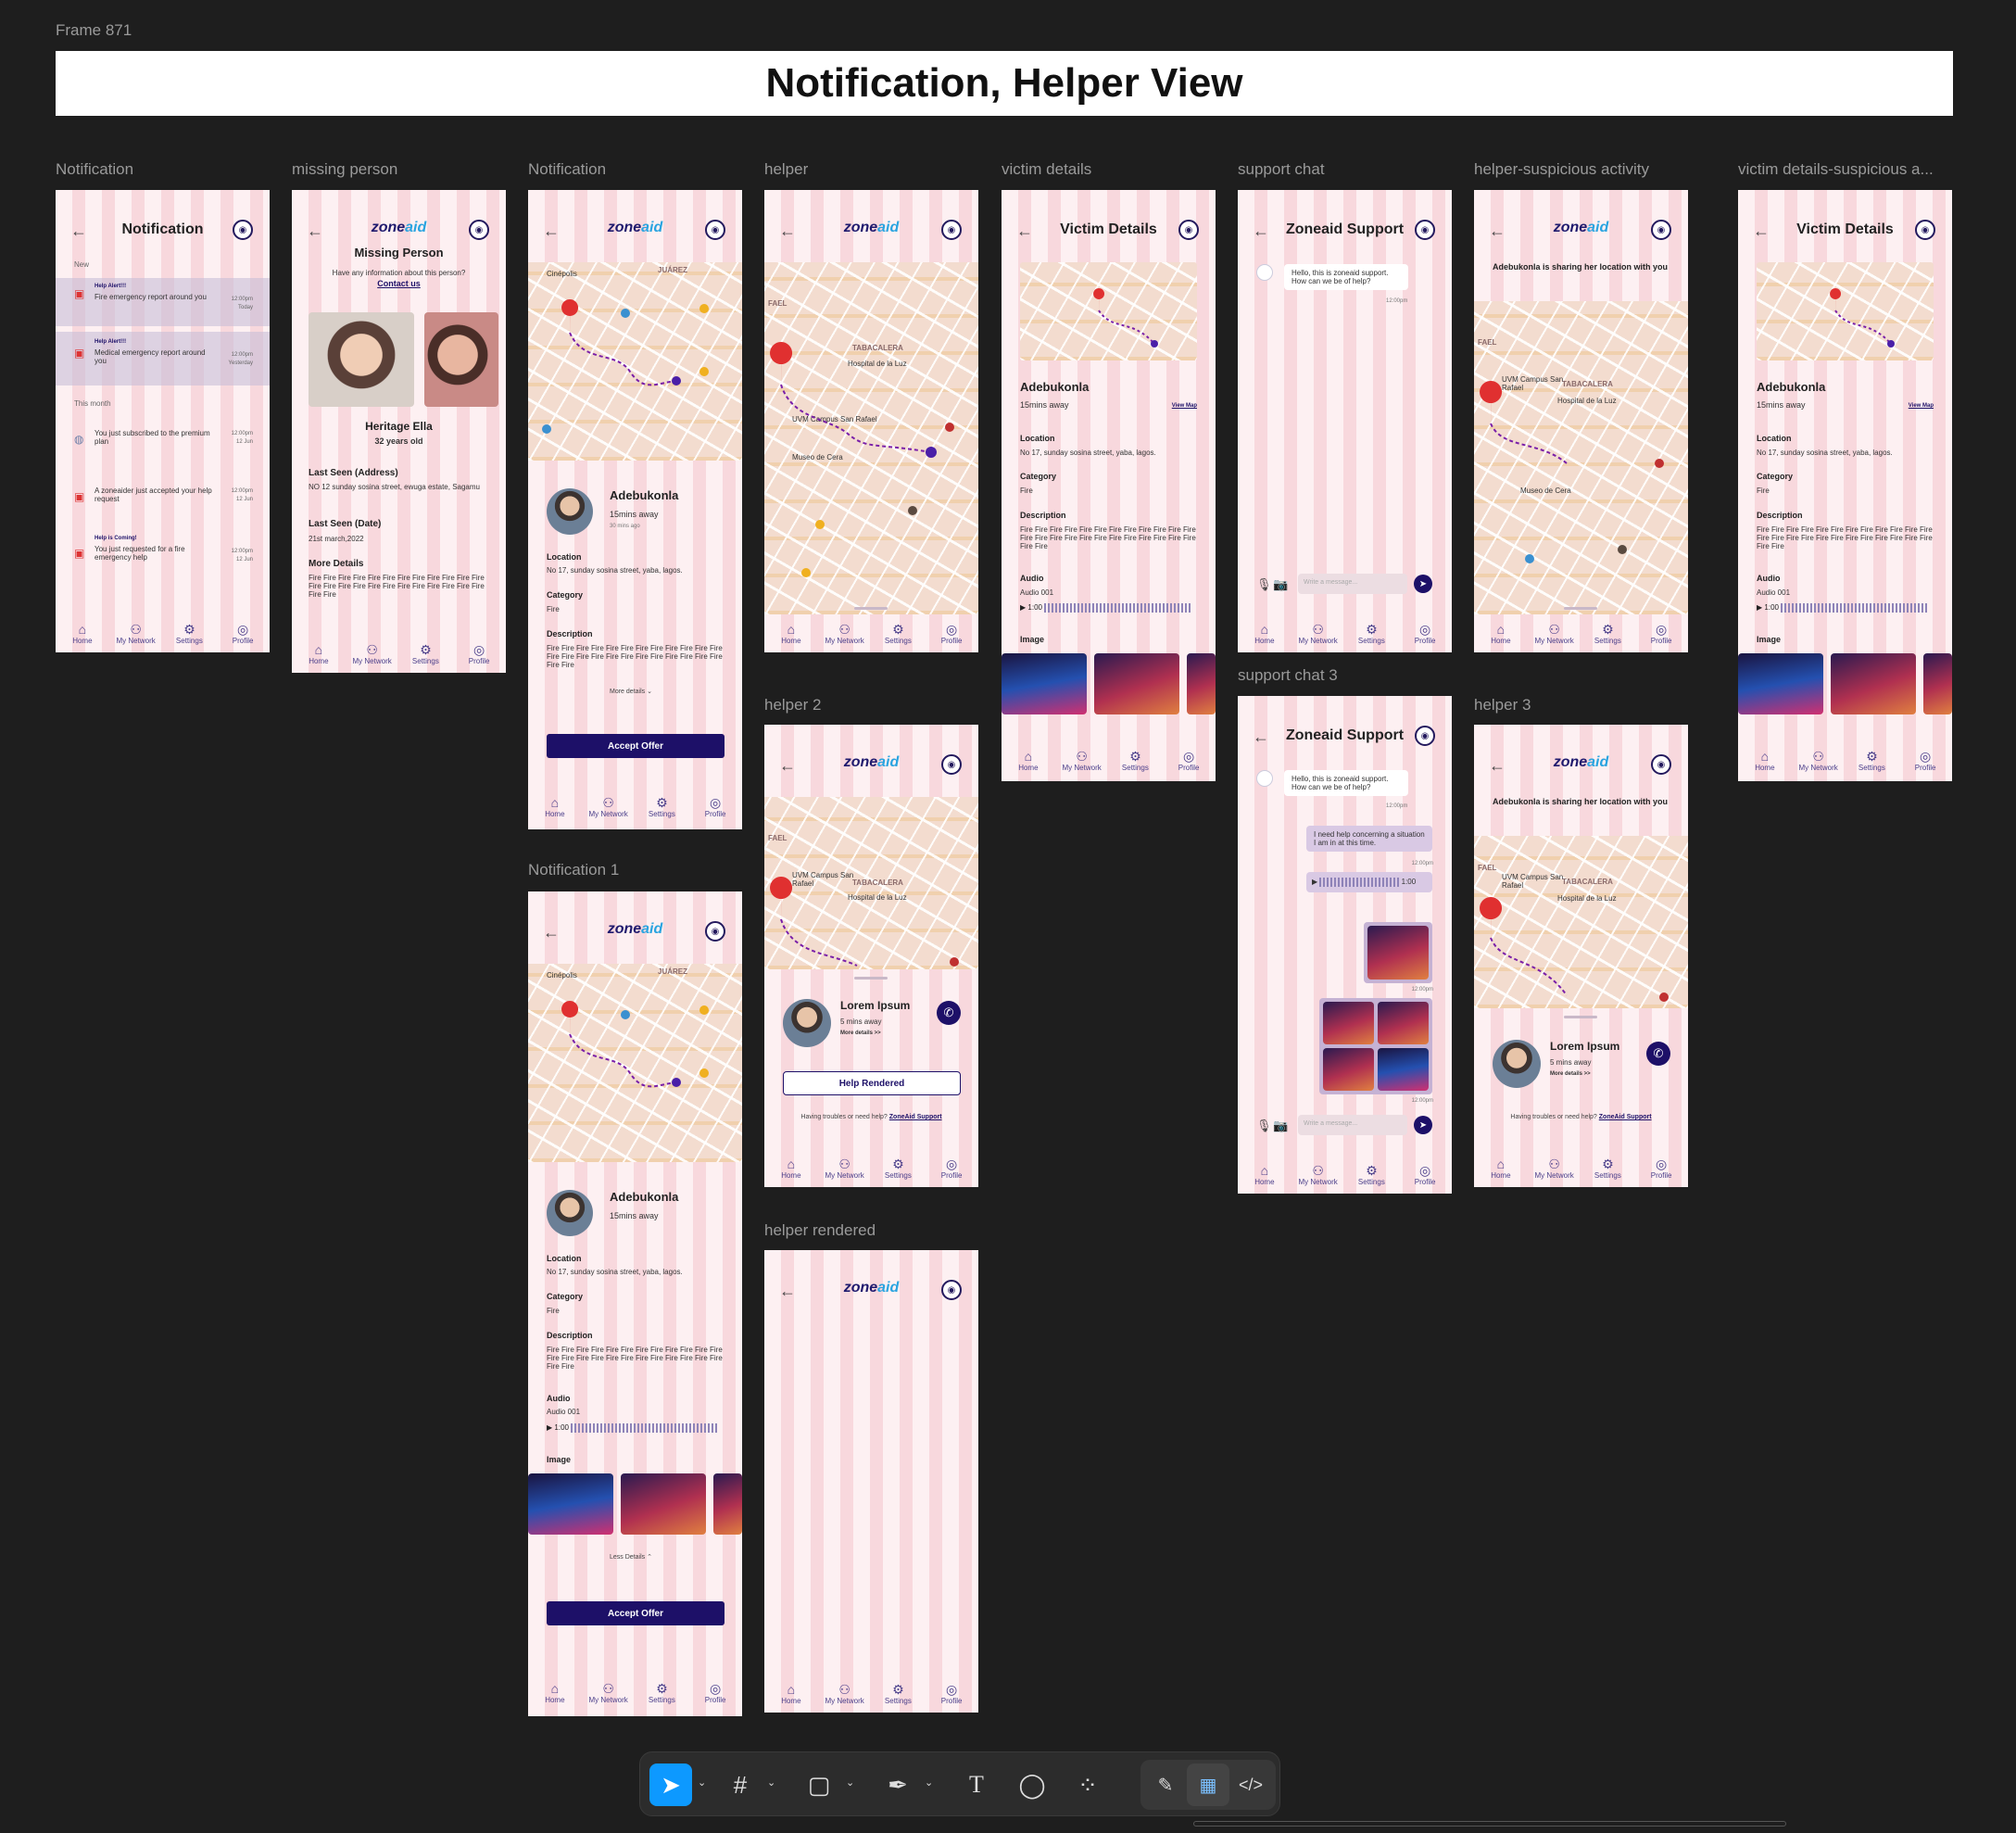 Image resolution: width=2016 pixels, height=1833 pixels. What do you see at coordinates (1281, 169) in the screenshot?
I see `frame-label-support-chat: support chat` at bounding box center [1281, 169].